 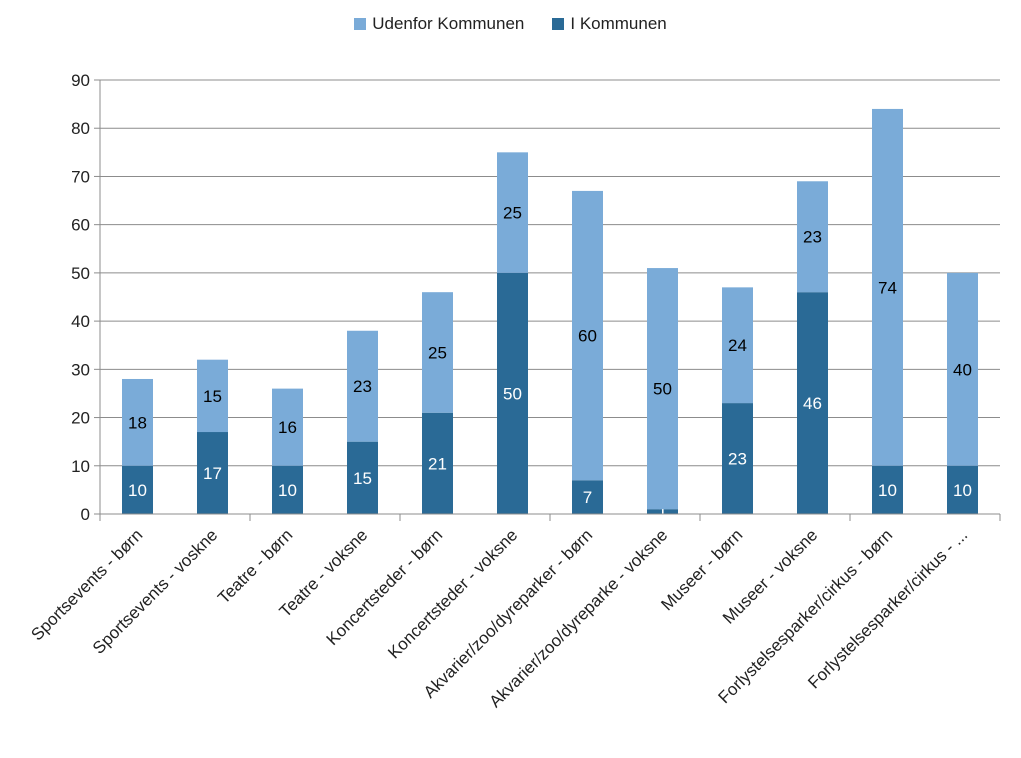 I want to click on data-label-i-kommunen: 50, so click(x=512, y=393).